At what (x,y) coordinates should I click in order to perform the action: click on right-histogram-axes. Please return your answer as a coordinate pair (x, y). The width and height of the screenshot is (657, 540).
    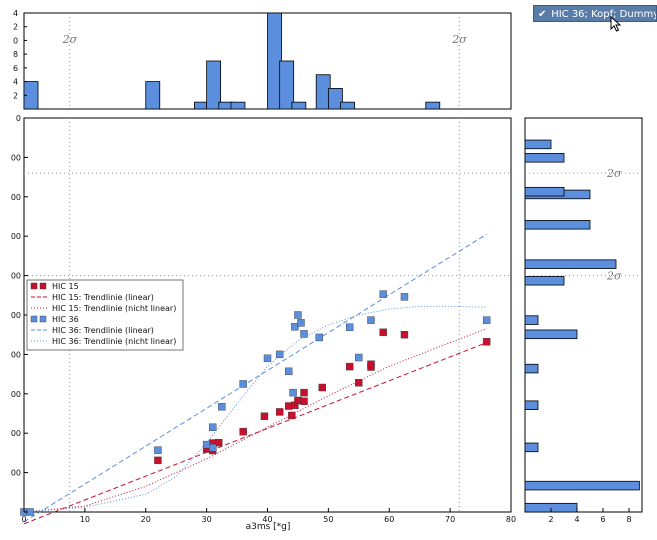
    Looking at the image, I should click on (583, 315).